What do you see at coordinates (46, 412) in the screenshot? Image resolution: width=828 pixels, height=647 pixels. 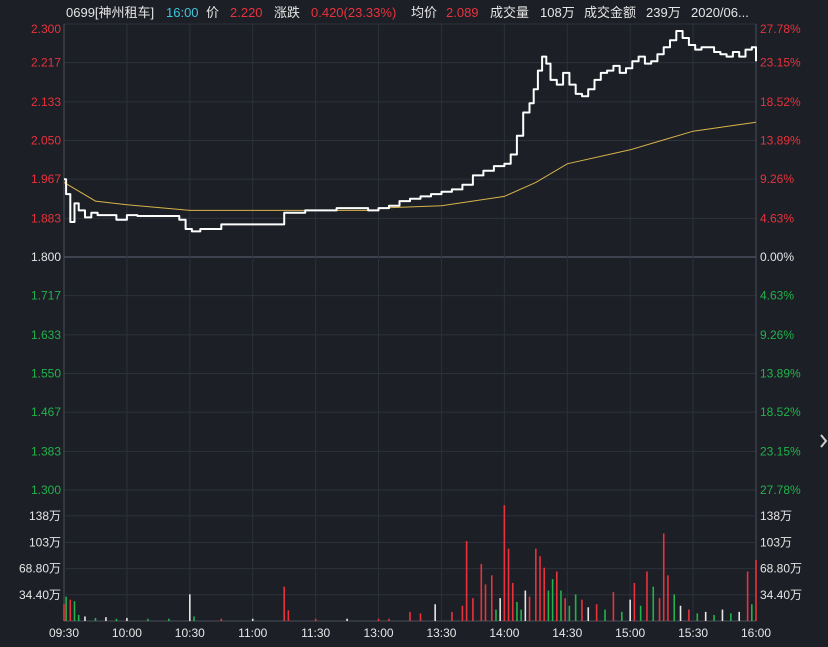 I see `price-tick-label: 1.467` at bounding box center [46, 412].